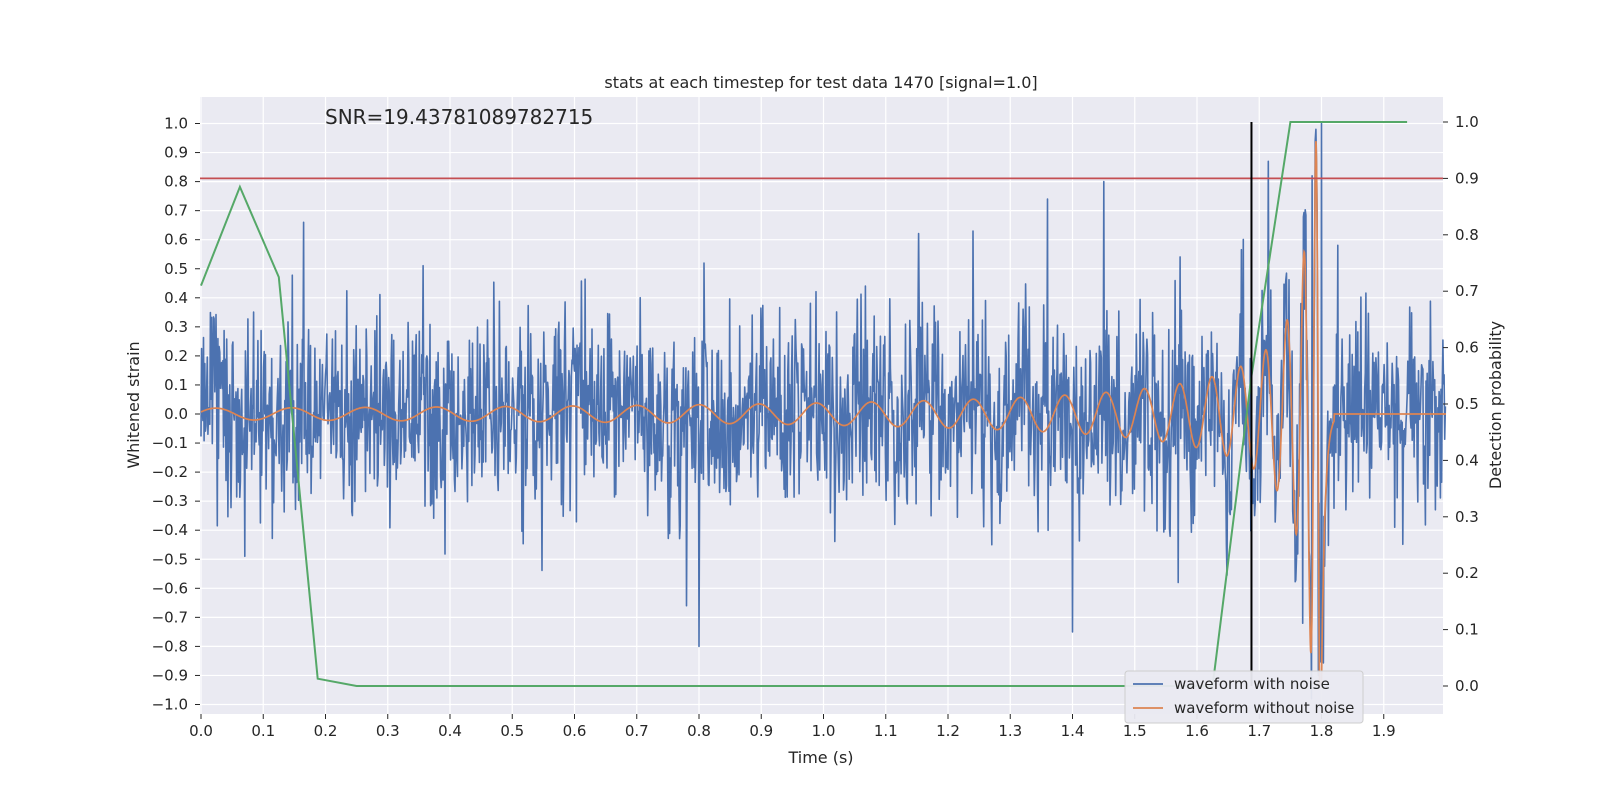 The image size is (1600, 800). What do you see at coordinates (1010, 731) in the screenshot?
I see `x-tick-label: 1.3` at bounding box center [1010, 731].